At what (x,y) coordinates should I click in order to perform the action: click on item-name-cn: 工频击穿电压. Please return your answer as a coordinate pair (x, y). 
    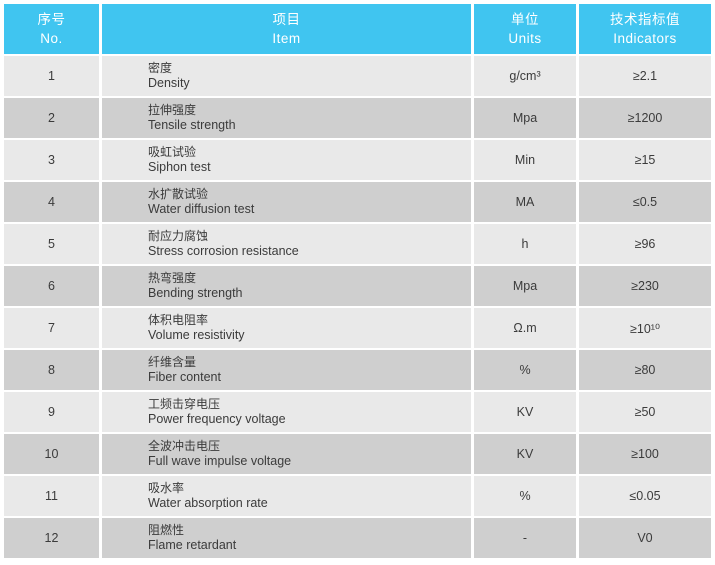
    Looking at the image, I should click on (184, 404).